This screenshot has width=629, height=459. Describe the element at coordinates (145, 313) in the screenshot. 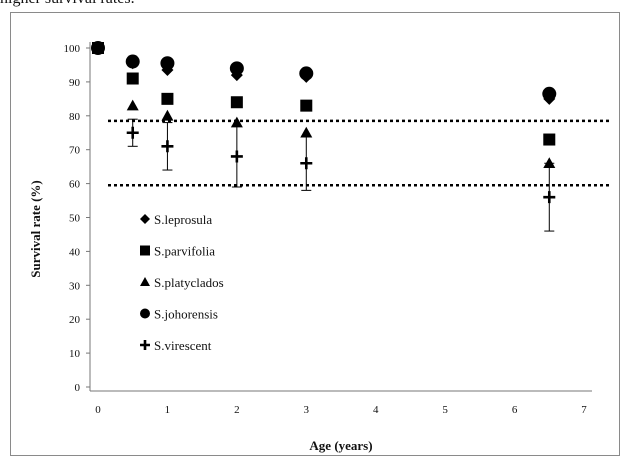

I see `legend-marker-circle` at that location.